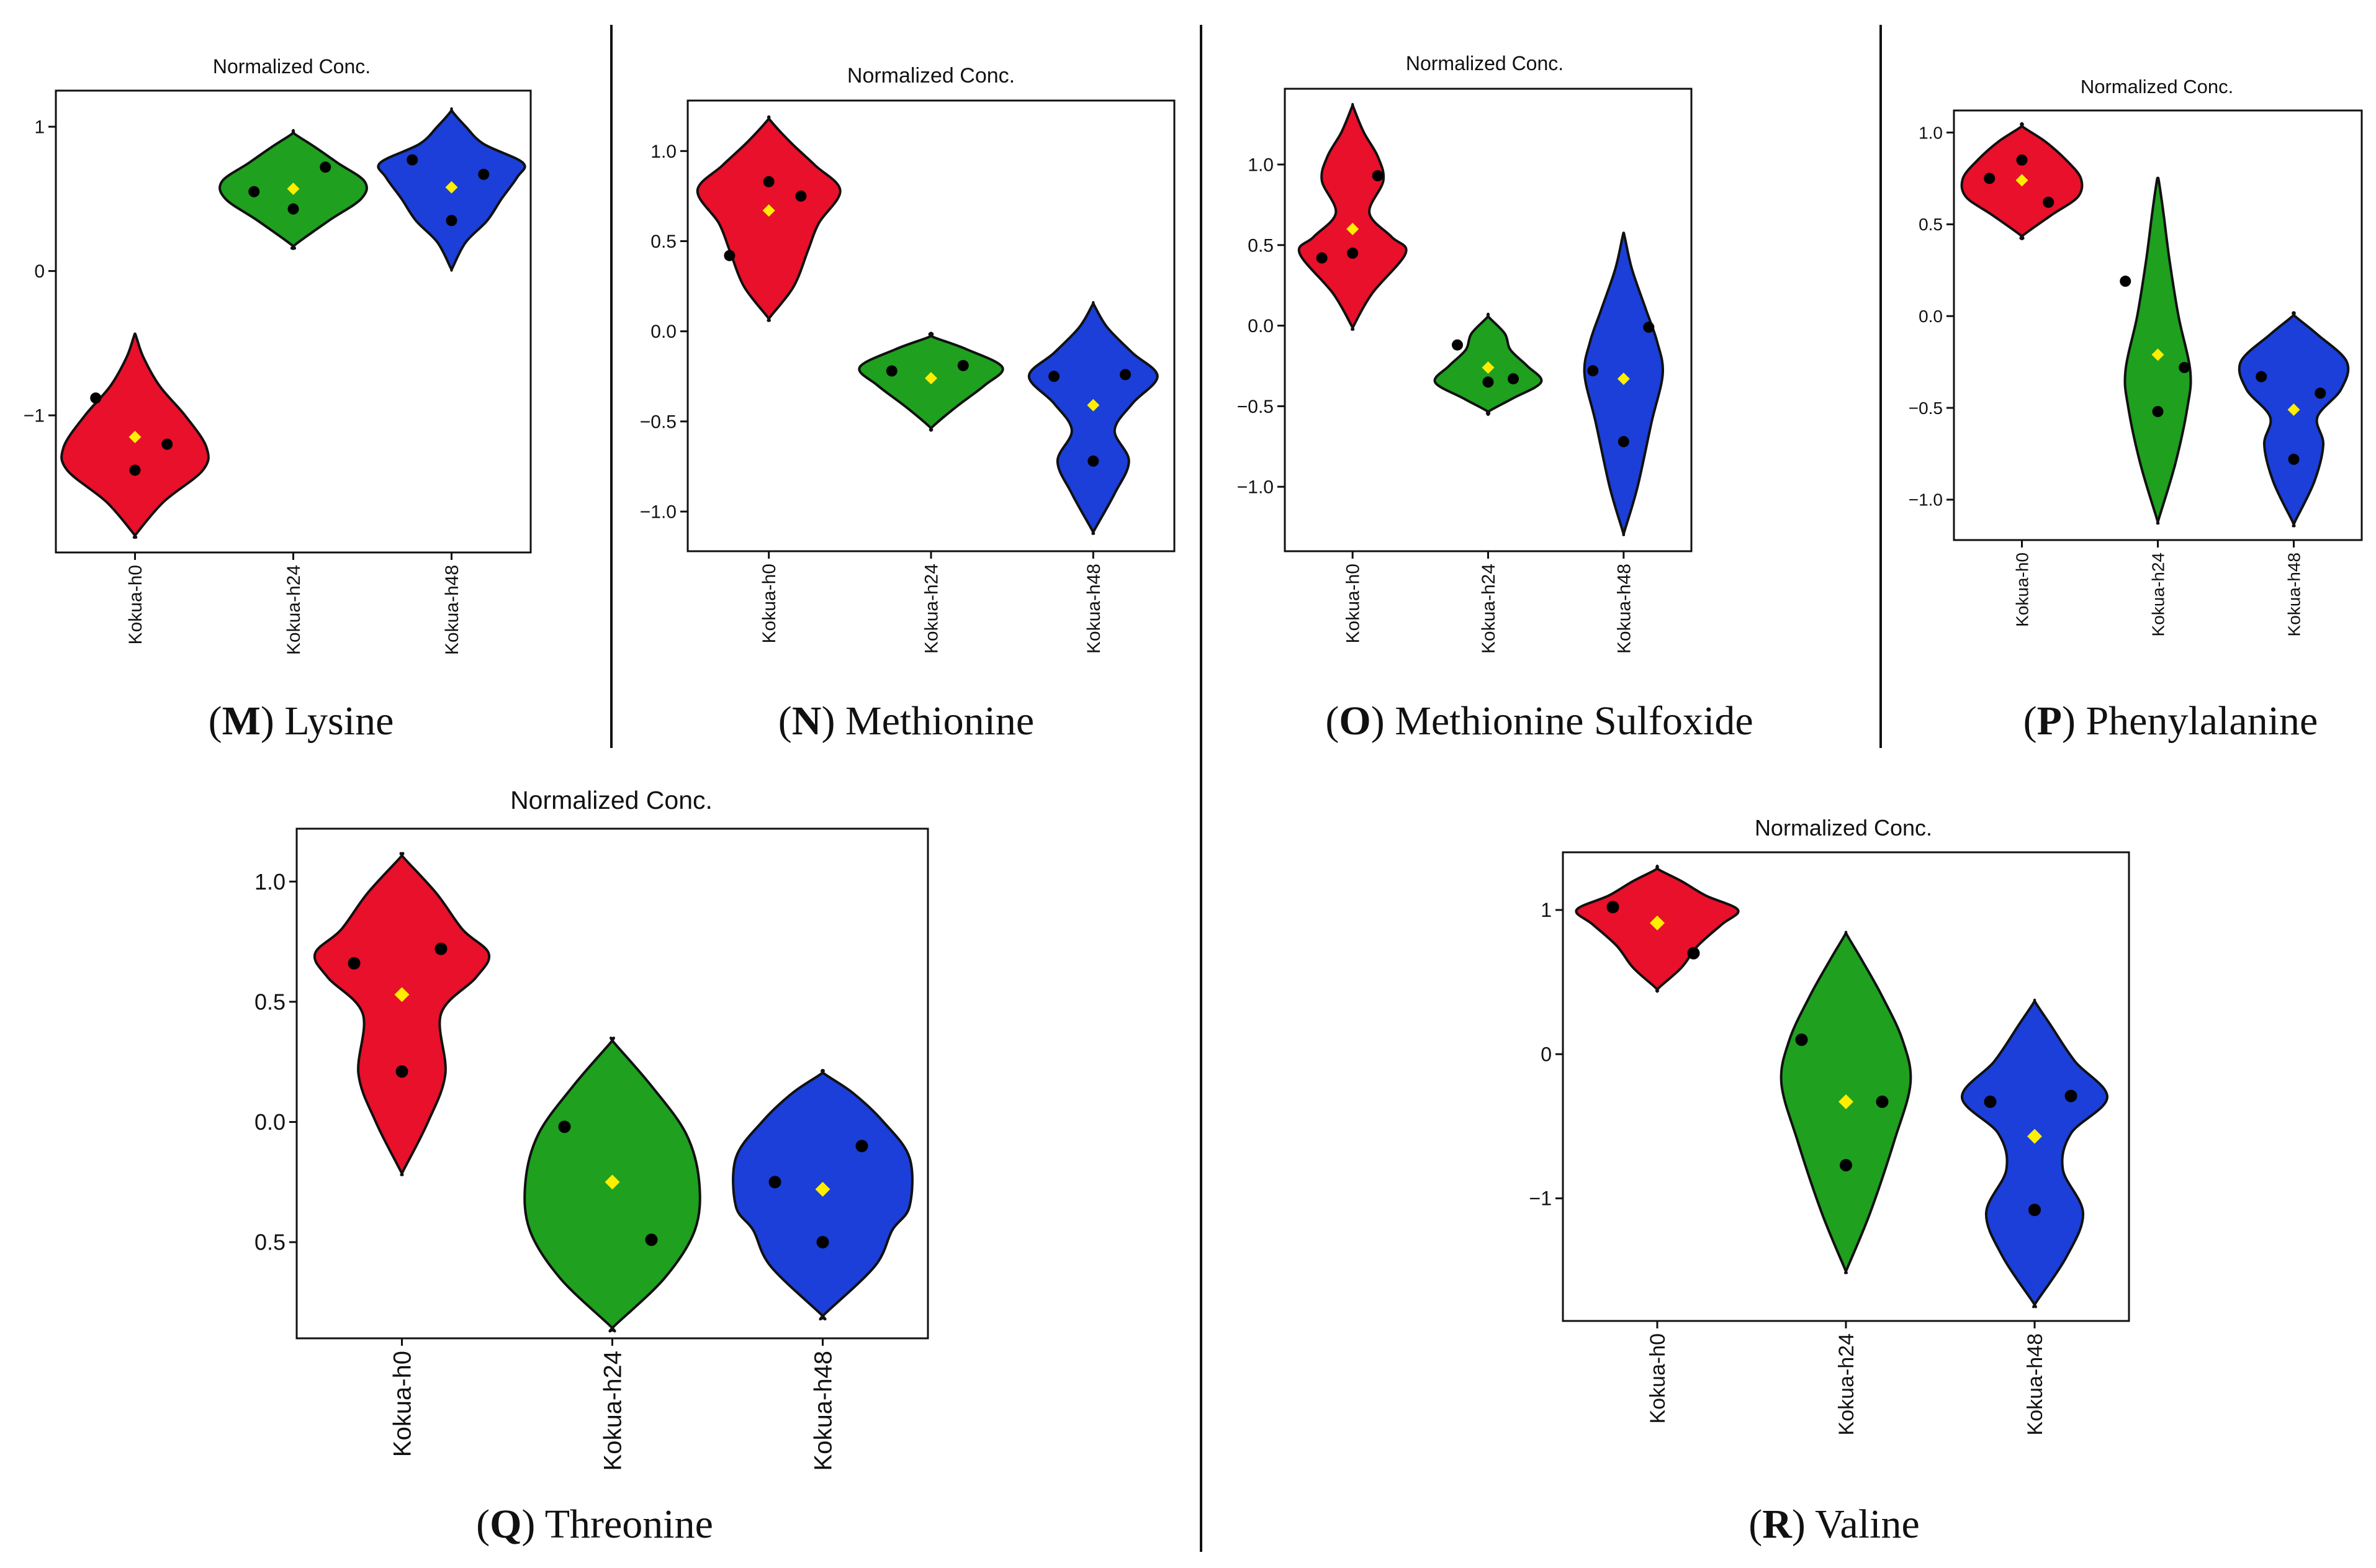 The width and height of the screenshot is (2376, 1568). I want to click on caption-name: Methionine, so click(939, 721).